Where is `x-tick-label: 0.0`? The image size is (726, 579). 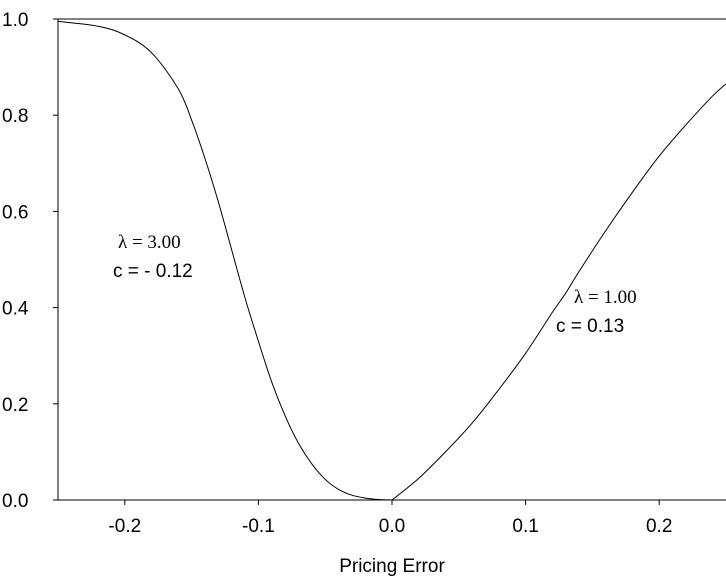
x-tick-label: 0.0 is located at coordinates (392, 526).